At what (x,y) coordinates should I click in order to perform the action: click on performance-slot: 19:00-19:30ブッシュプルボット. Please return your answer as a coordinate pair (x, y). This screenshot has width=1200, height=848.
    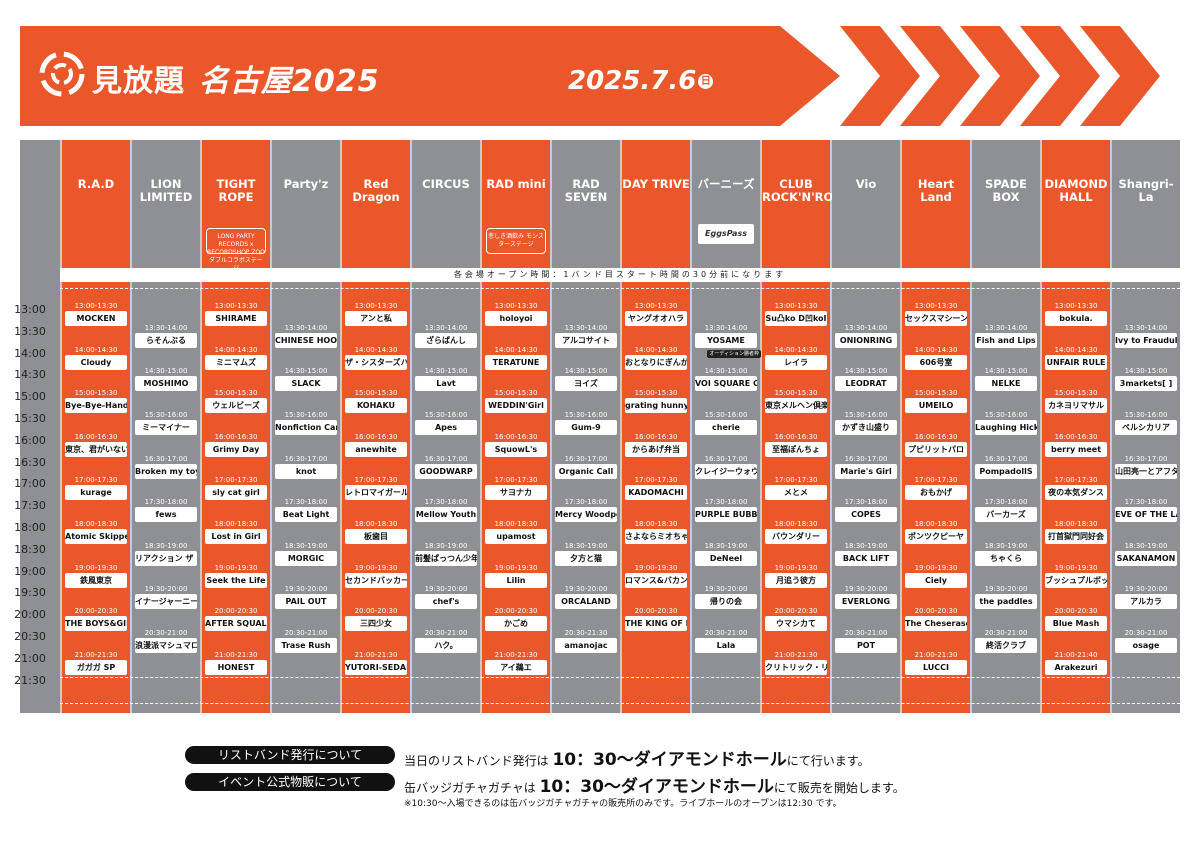
    Looking at the image, I should click on (1076, 576).